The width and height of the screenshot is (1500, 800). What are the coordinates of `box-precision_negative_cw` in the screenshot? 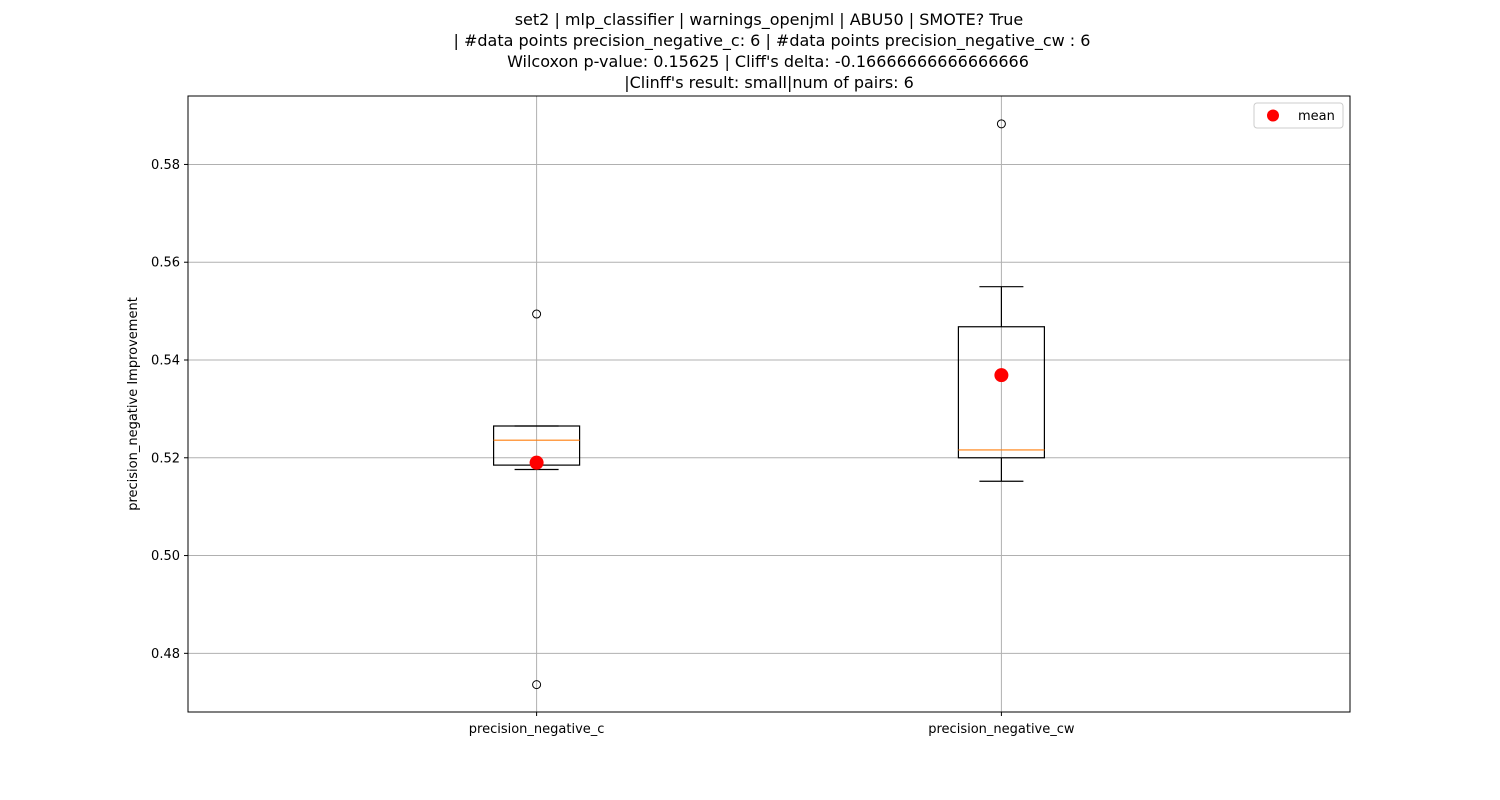 It's located at (1001, 300).